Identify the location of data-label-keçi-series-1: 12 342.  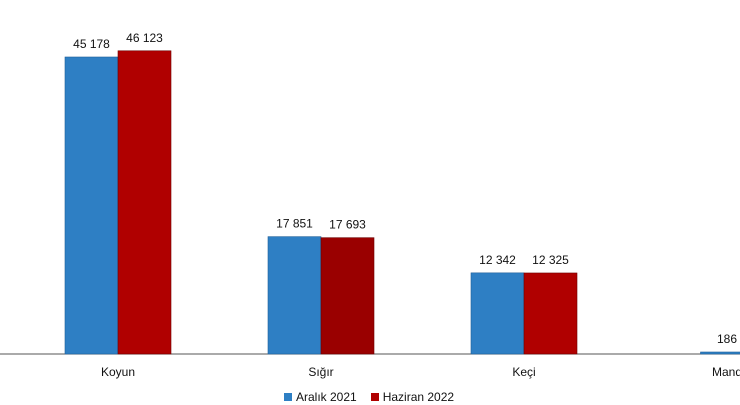
(497, 260).